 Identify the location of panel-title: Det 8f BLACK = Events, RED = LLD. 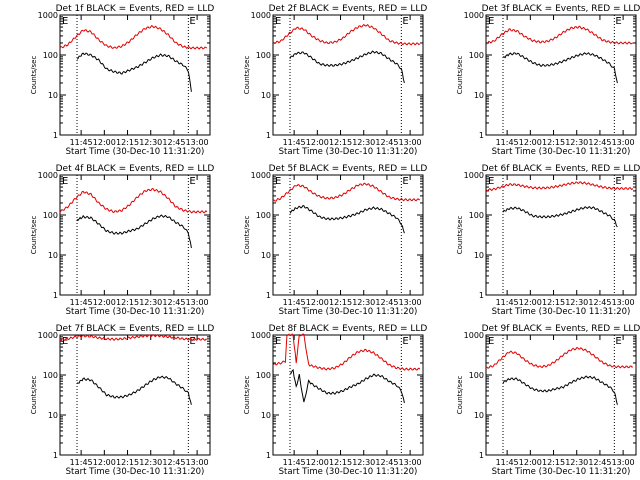
(348, 329).